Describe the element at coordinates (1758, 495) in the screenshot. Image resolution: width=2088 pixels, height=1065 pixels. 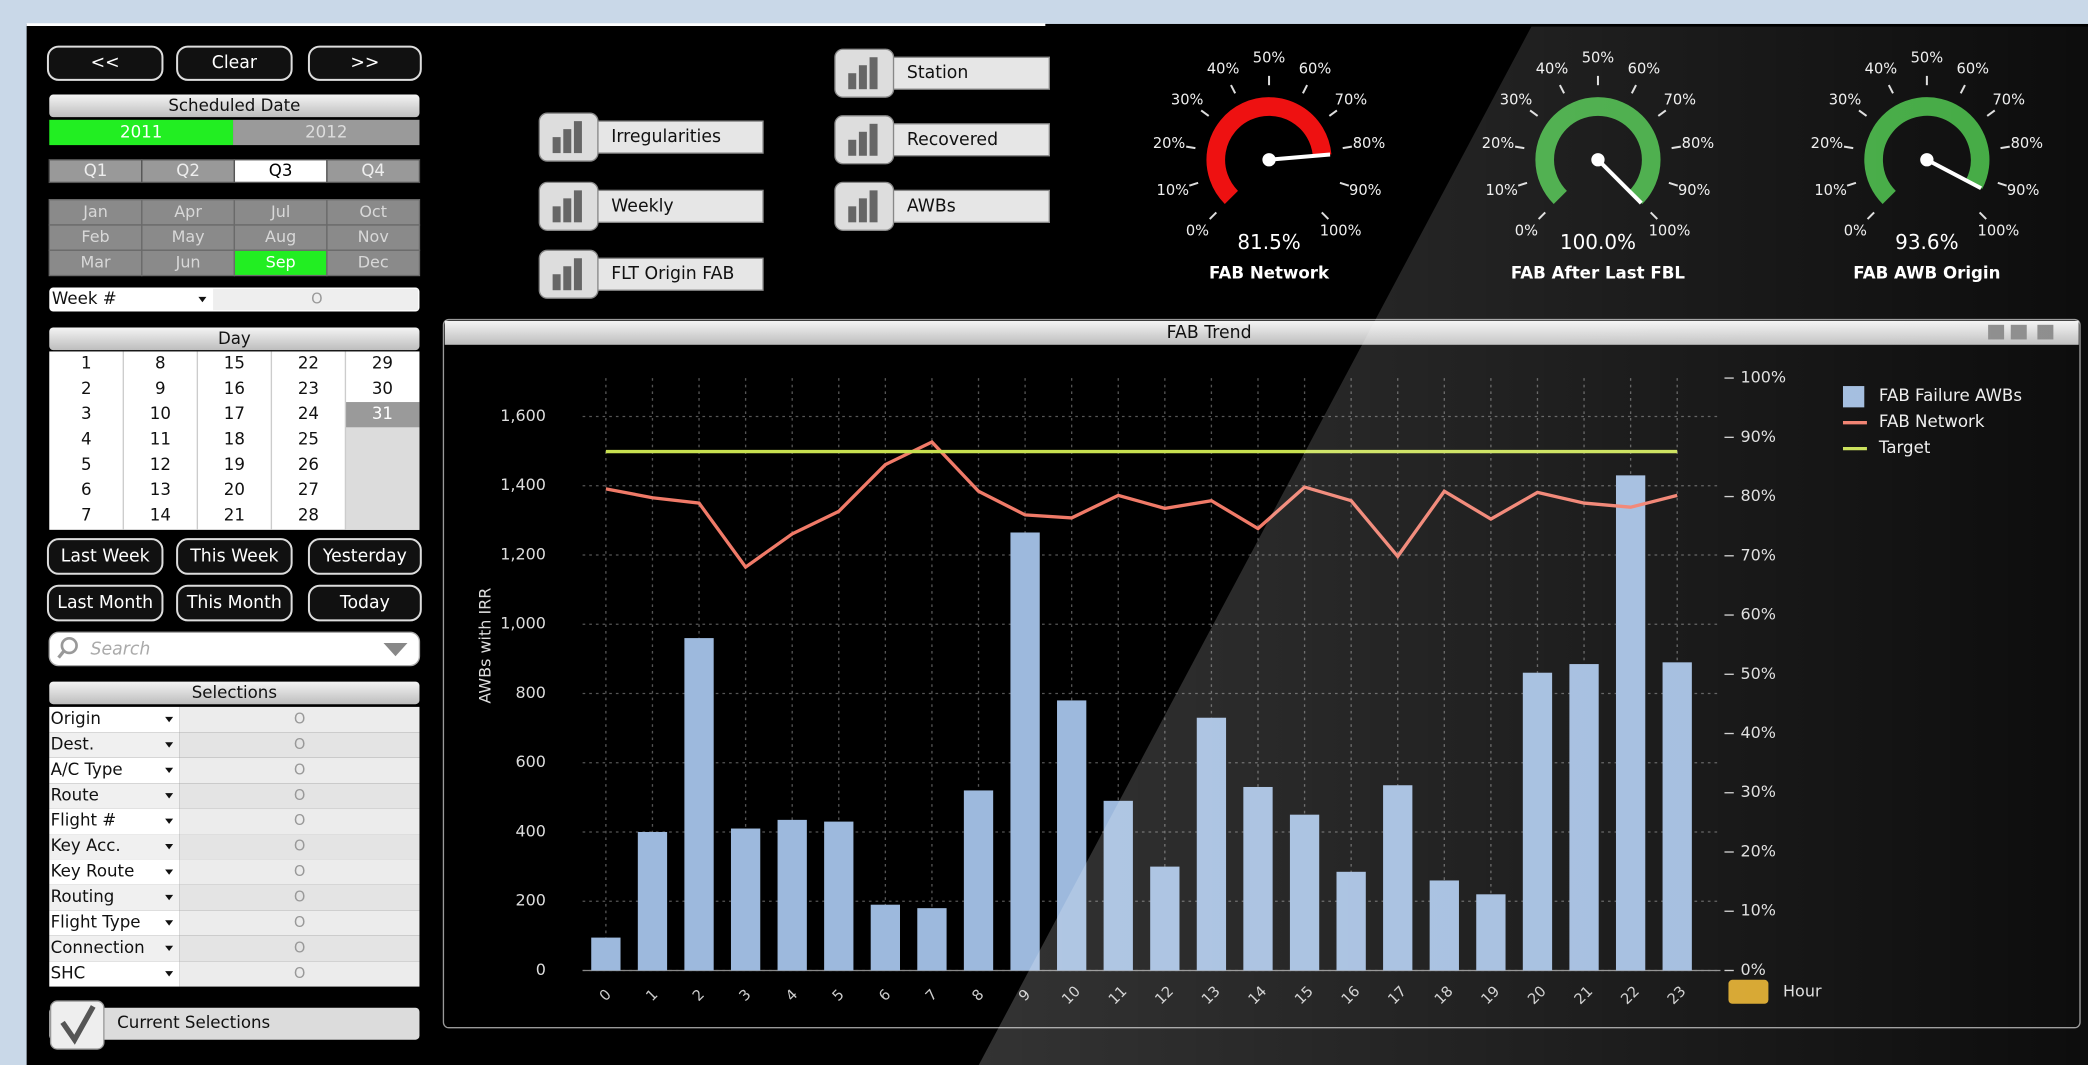
I see `y2-tick-label: 80%` at that location.